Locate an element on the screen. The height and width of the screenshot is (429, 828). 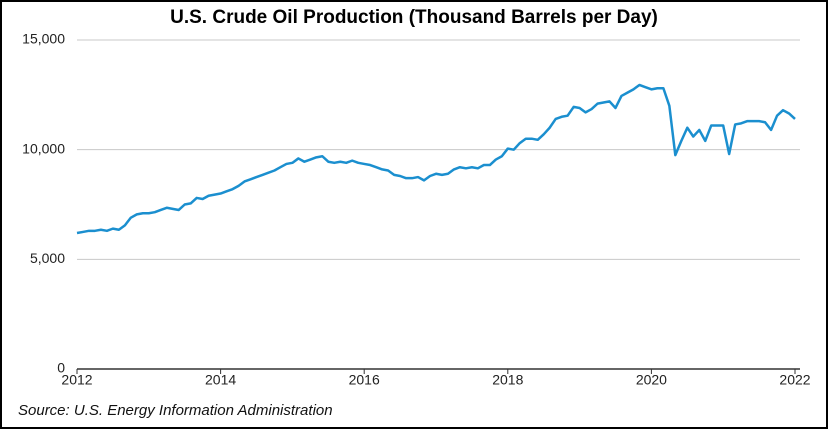
x-tick-label: 2018 is located at coordinates (507, 380).